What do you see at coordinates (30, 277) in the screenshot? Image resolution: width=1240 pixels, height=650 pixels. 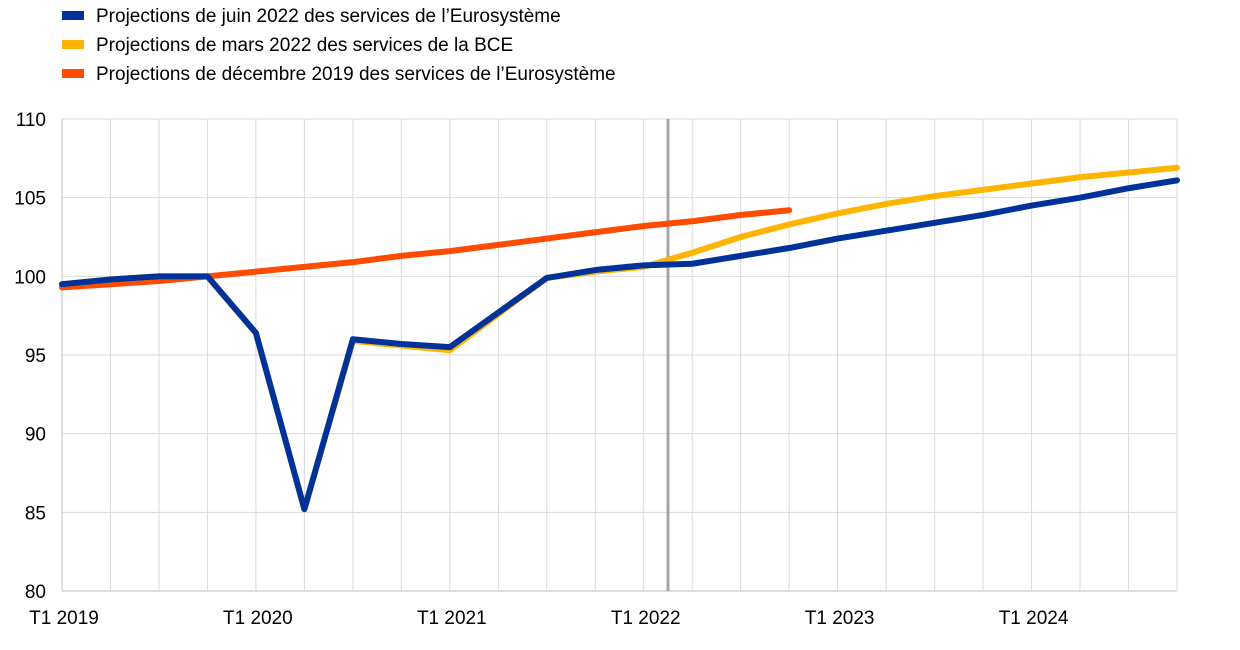 I see `y-tick-label: 100` at bounding box center [30, 277].